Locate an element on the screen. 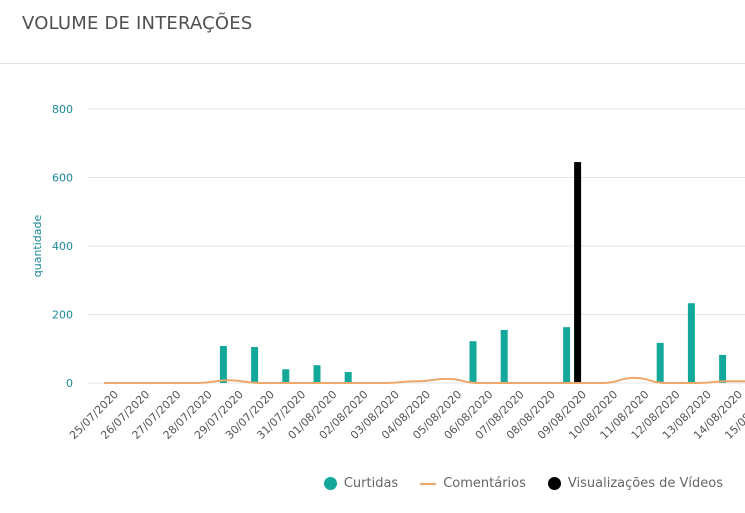 The height and width of the screenshot is (513, 745). legend-label-visualizacoes: Visualizações de Vídeos is located at coordinates (645, 483).